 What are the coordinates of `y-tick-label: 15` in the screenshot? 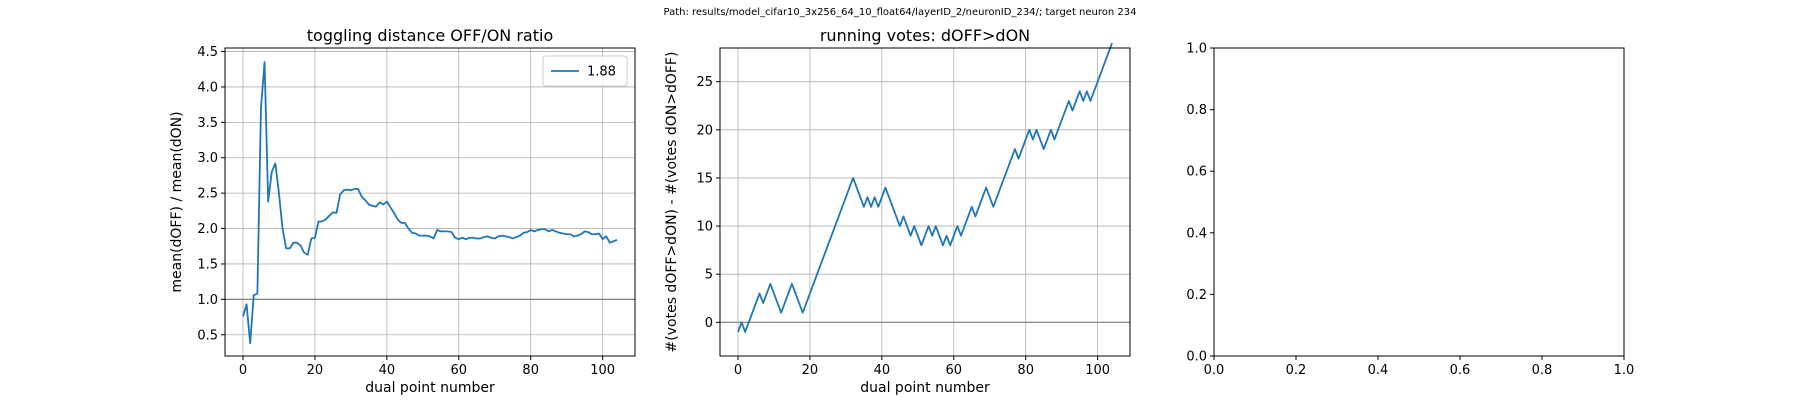 It's located at (704, 178).